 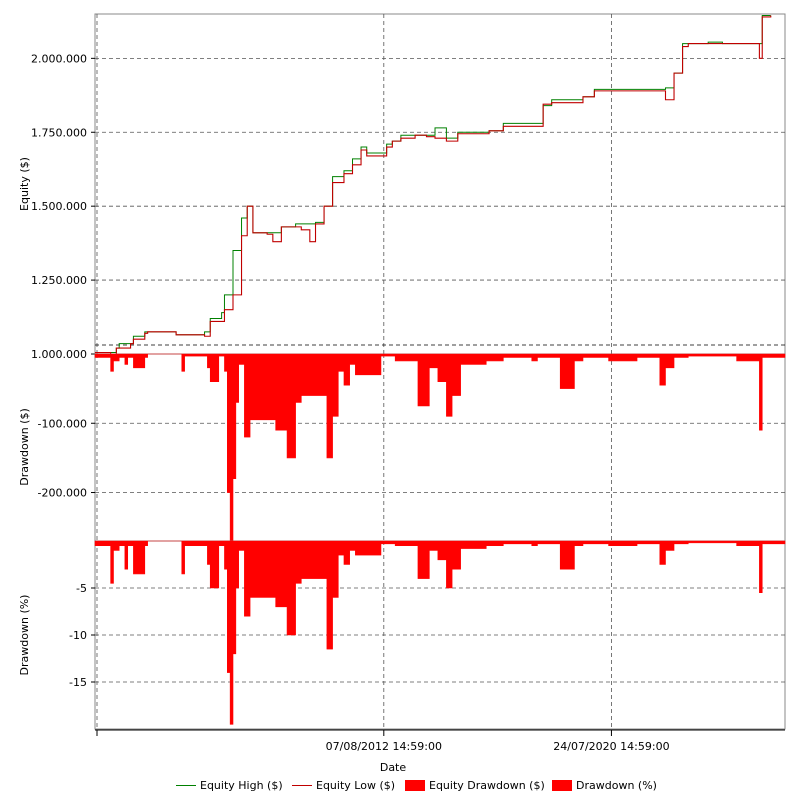 What do you see at coordinates (302, 785) in the screenshot?
I see `legend-swatch-equity-low` at bounding box center [302, 785].